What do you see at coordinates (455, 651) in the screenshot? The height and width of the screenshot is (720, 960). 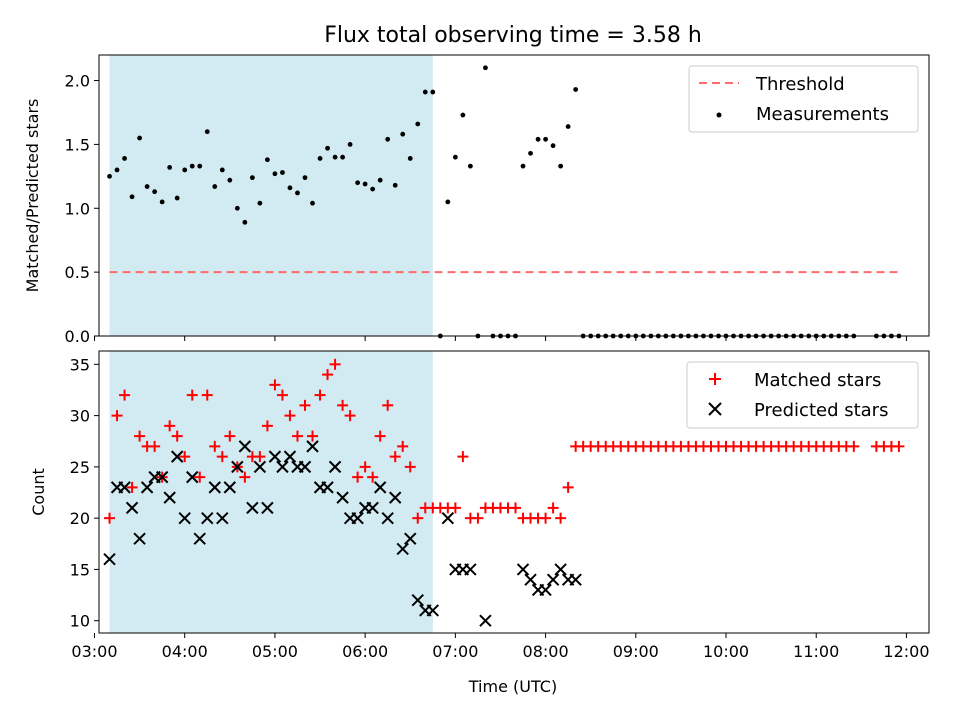 I see `count-xtick-label: 07:00` at bounding box center [455, 651].